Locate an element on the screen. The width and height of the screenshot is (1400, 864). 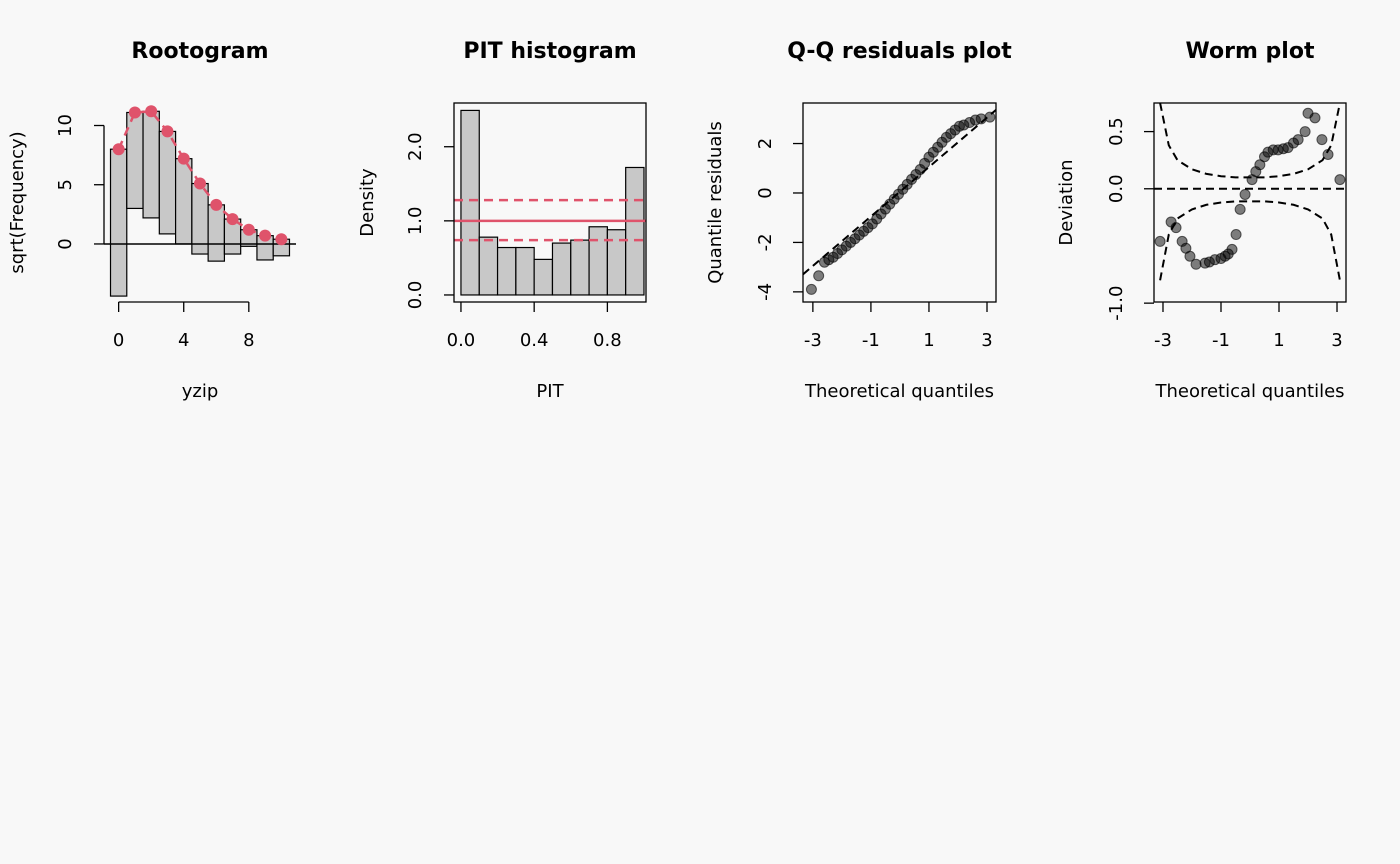
panel-title: Q-Q residuals plot is located at coordinates (899, 51).